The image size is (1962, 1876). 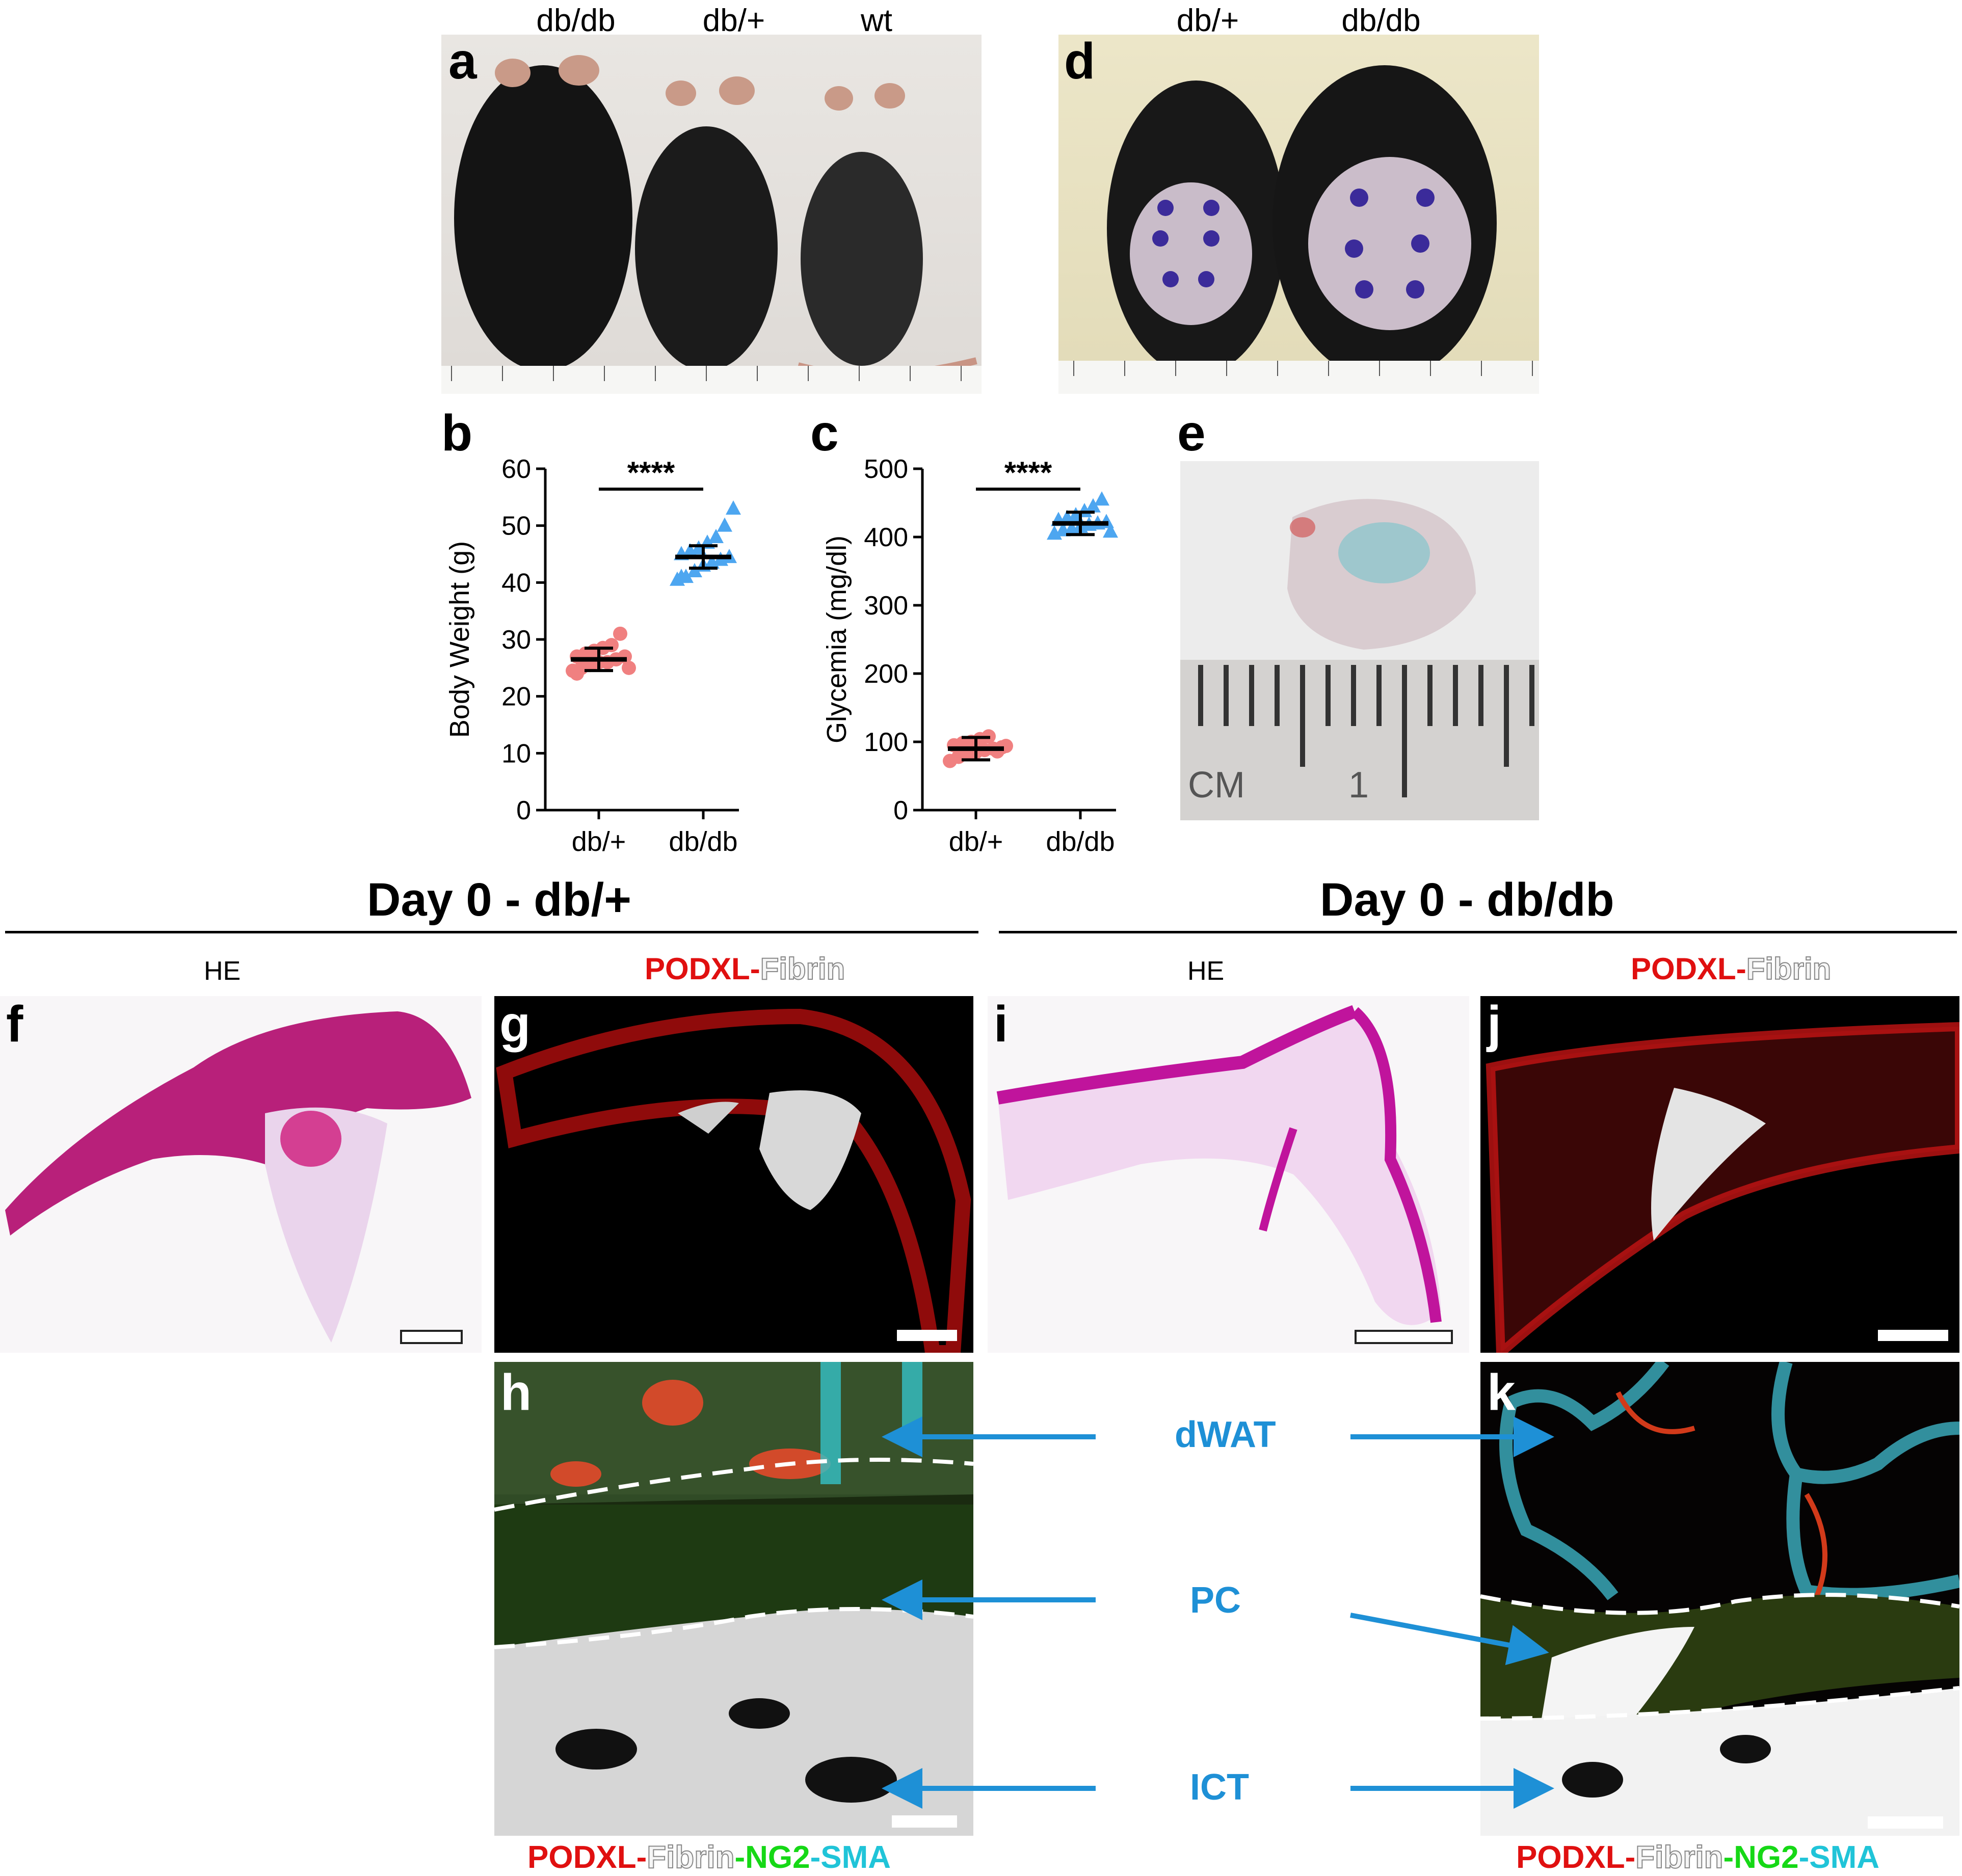 I want to click on panel-c-letter: c, so click(x=824, y=434).